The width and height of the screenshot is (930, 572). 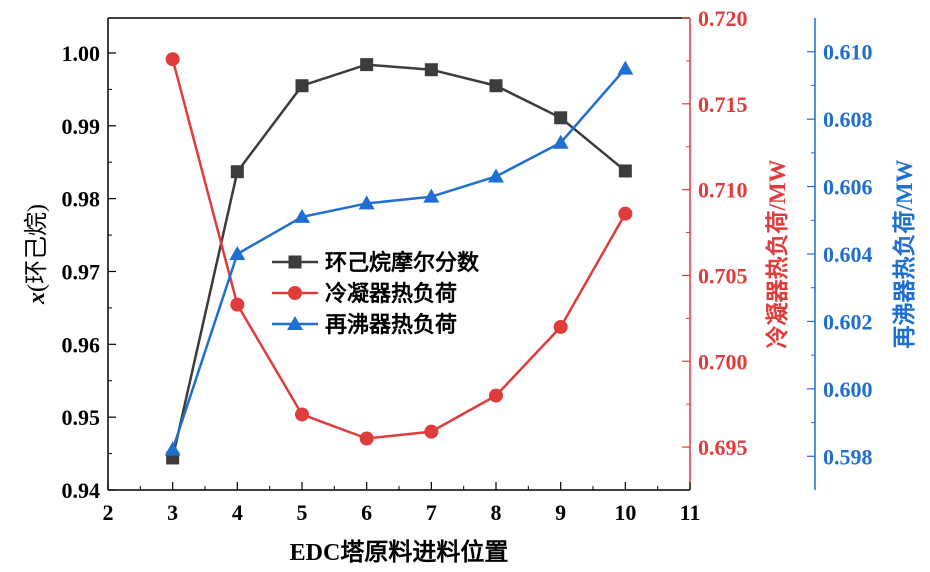 I want to click on left-tick-label: 0.97, so click(x=81, y=271).